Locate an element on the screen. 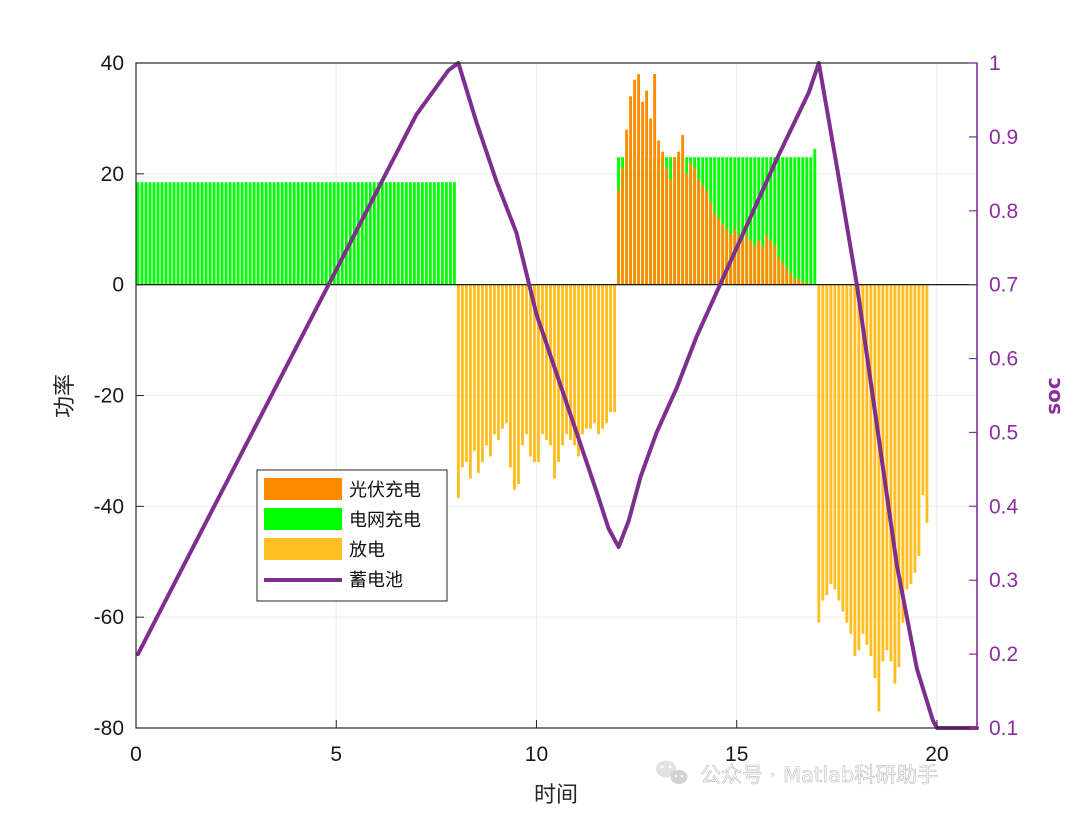 Image resolution: width=1080 pixels, height=816 pixels. right-axis-title: soc is located at coordinates (1053, 396).